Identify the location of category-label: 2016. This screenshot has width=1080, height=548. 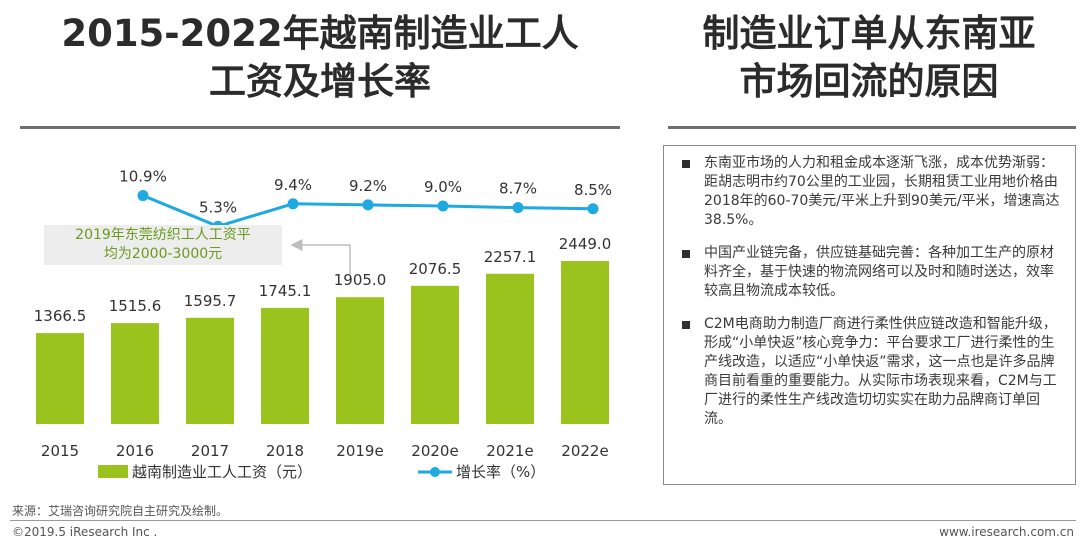
(135, 451).